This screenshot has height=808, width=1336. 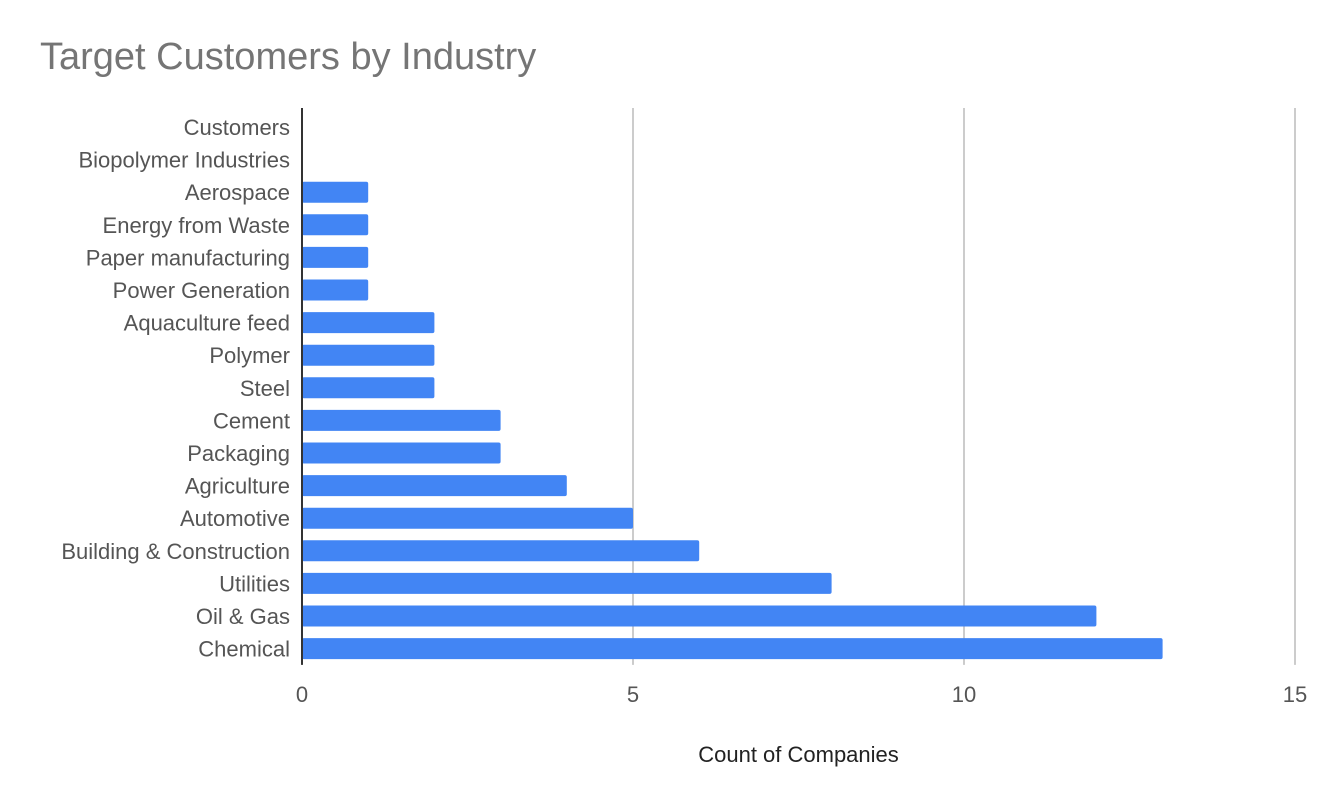 What do you see at coordinates (244, 649) in the screenshot?
I see `category-label: Chemical` at bounding box center [244, 649].